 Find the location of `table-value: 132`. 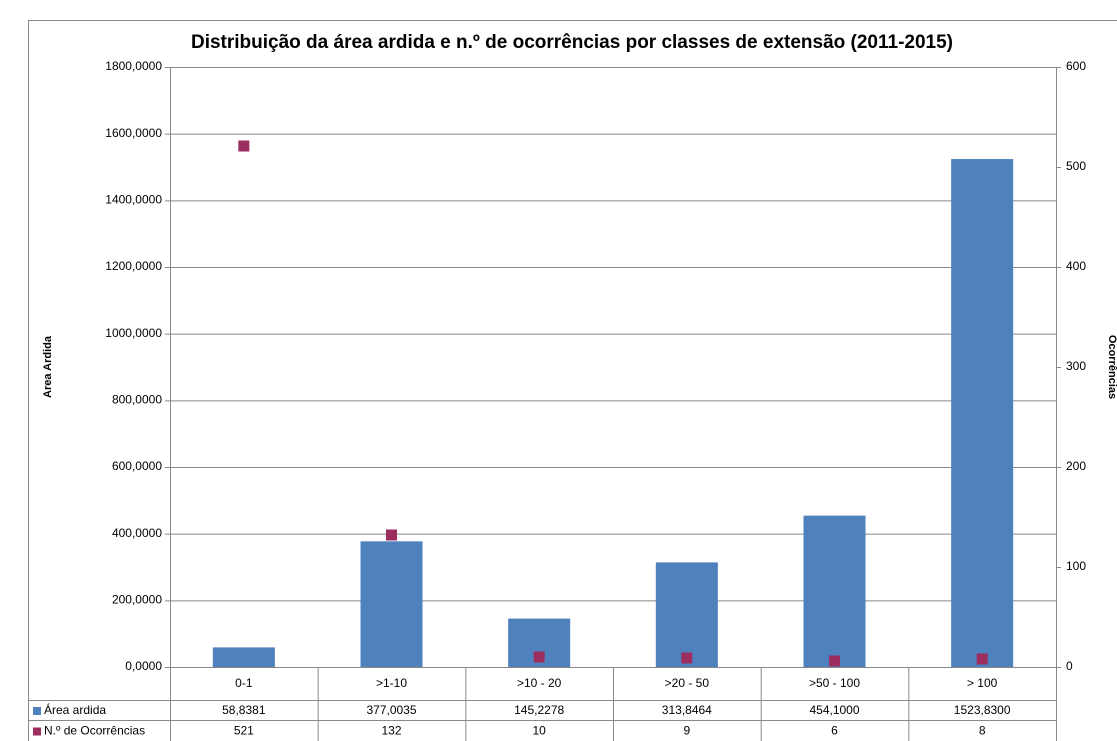

table-value: 132 is located at coordinates (391, 731).